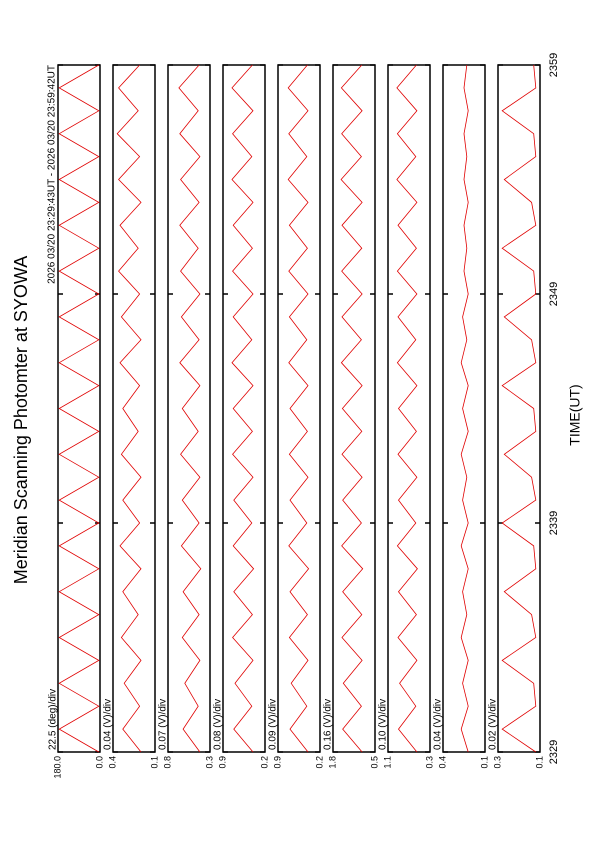  What do you see at coordinates (53, 719) in the screenshot?
I see `scale-label: 22.5 (deg)/div` at bounding box center [53, 719].